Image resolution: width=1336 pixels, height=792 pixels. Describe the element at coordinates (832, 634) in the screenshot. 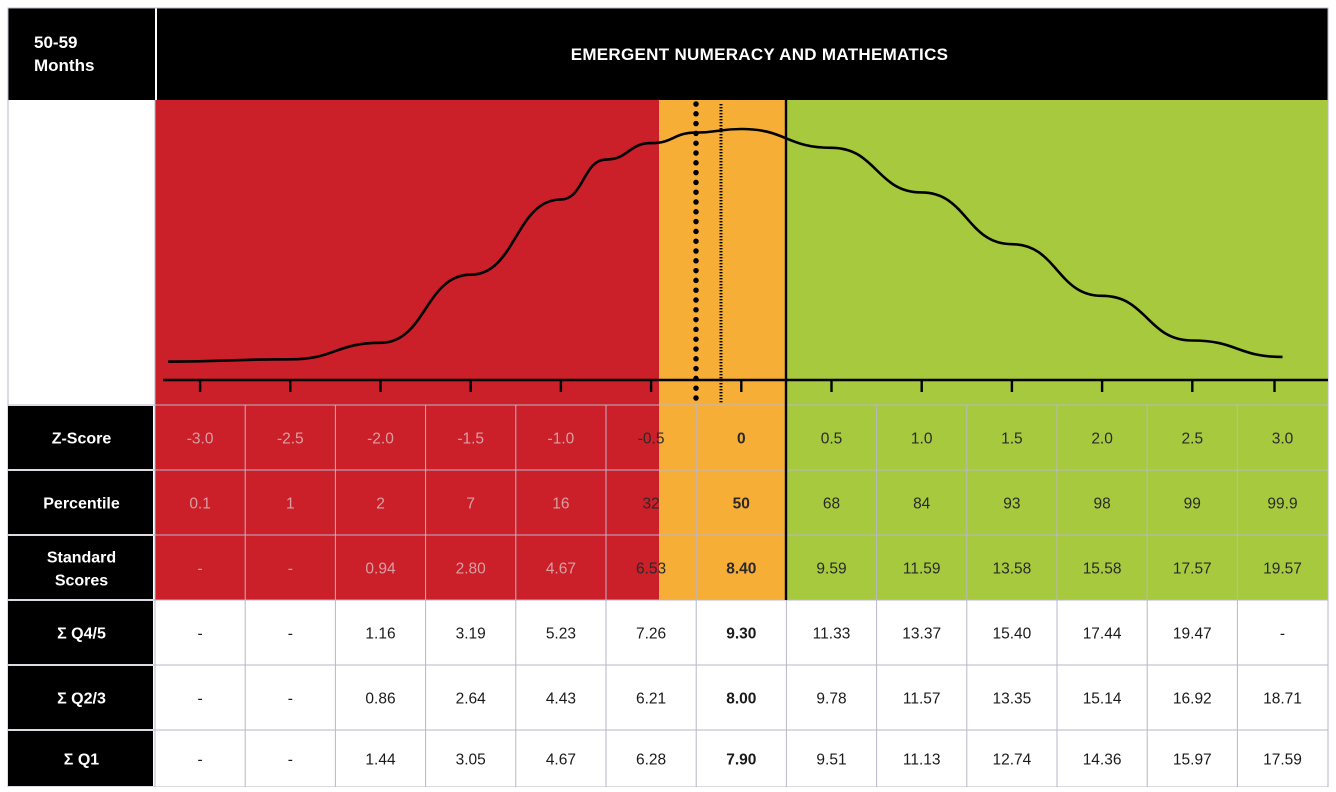

I see `table-cell-value: 11.33` at that location.